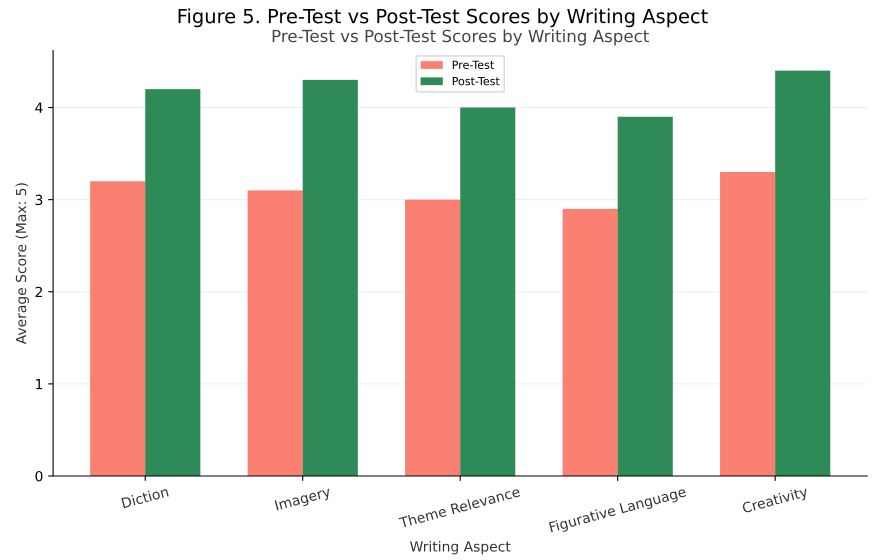 The width and height of the screenshot is (885, 560). I want to click on y-tick-label: 2, so click(39, 292).